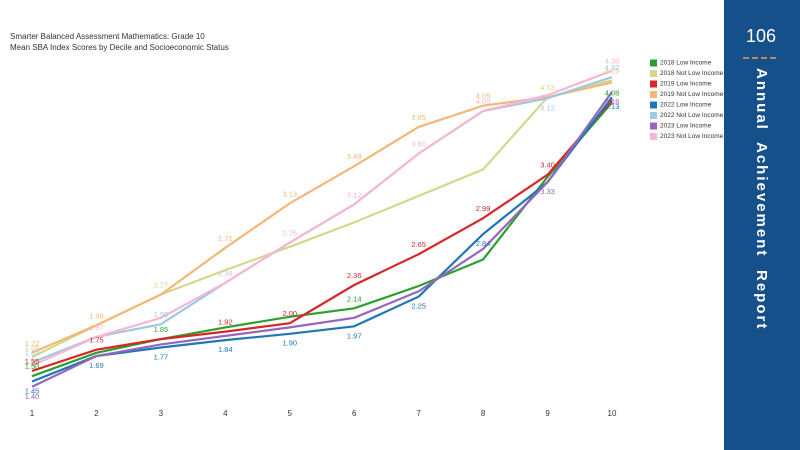 Image resolution: width=800 pixels, height=450 pixels. I want to click on data-label: 1.55, so click(32, 361).